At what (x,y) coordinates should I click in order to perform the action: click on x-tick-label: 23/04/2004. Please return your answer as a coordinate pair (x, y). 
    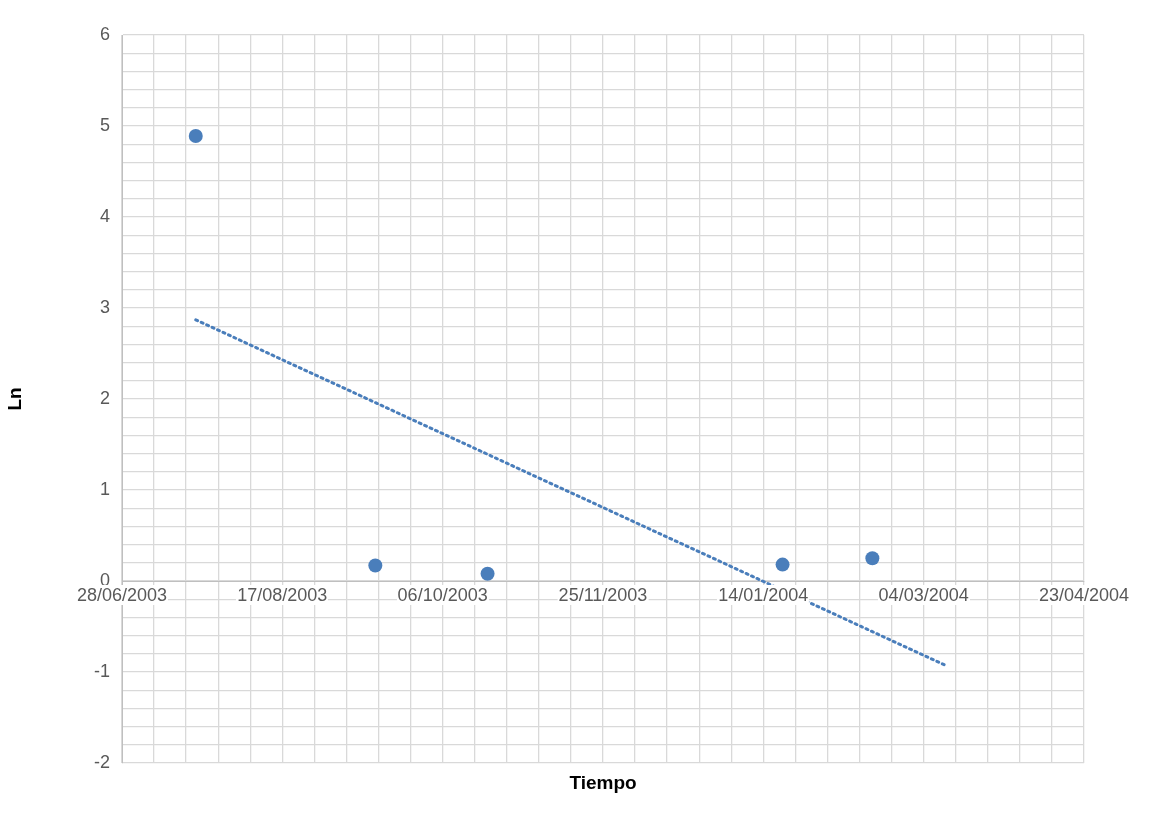
    Looking at the image, I should click on (1084, 595).